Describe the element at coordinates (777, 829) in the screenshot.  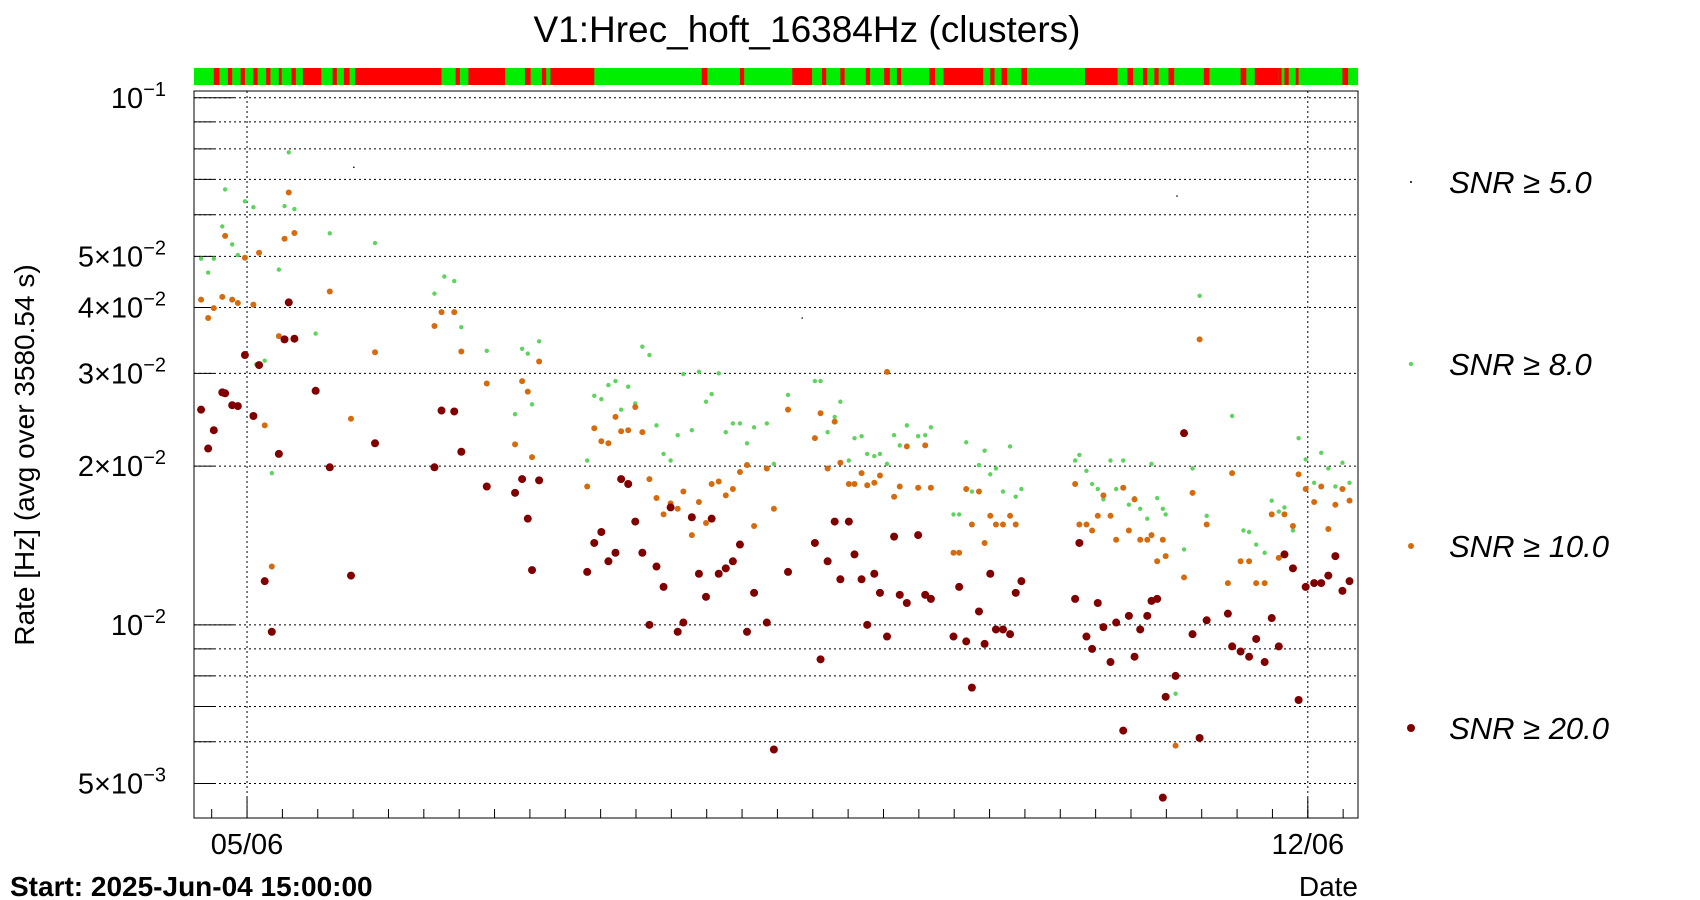
I see `x-axis: 05/06 12/06` at that location.